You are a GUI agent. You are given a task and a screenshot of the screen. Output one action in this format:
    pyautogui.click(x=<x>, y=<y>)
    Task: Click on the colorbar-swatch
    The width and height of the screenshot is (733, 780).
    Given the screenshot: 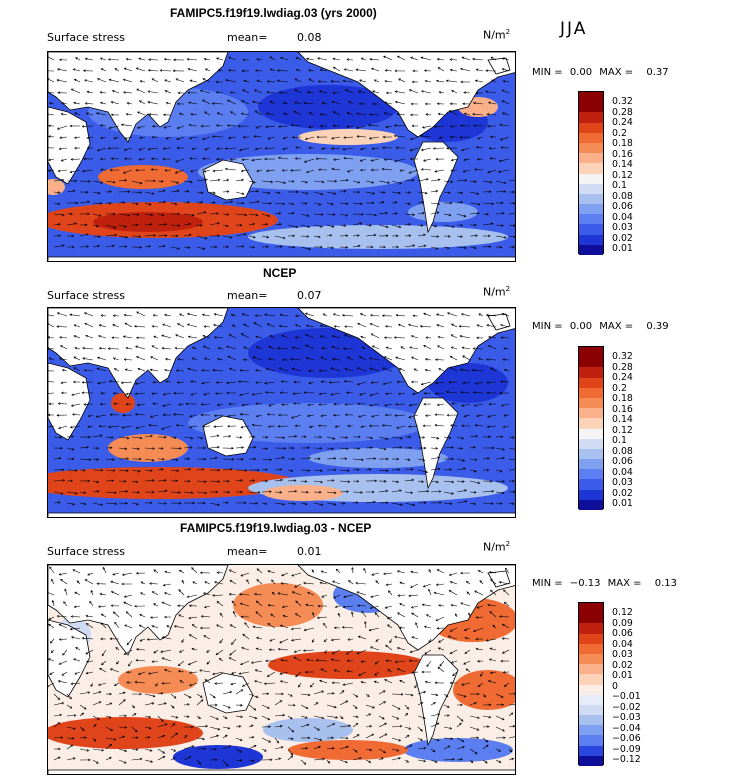 What is the action you would take?
    pyautogui.click(x=591, y=382)
    